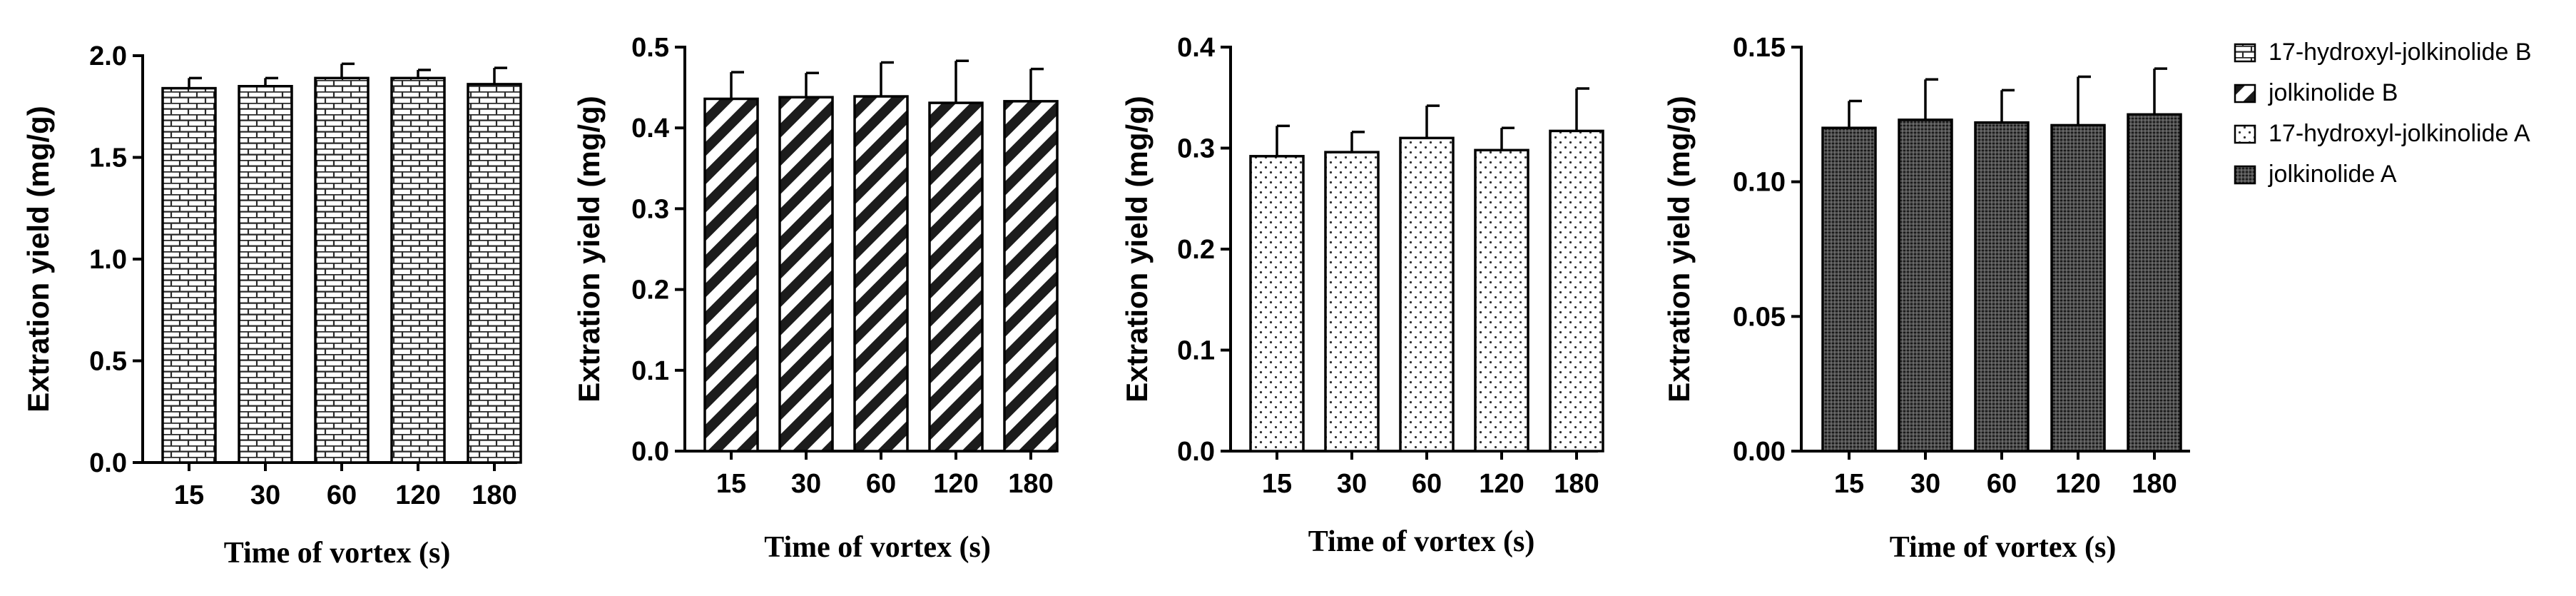  I want to click on y-tick-label: 0.05, so click(1759, 317).